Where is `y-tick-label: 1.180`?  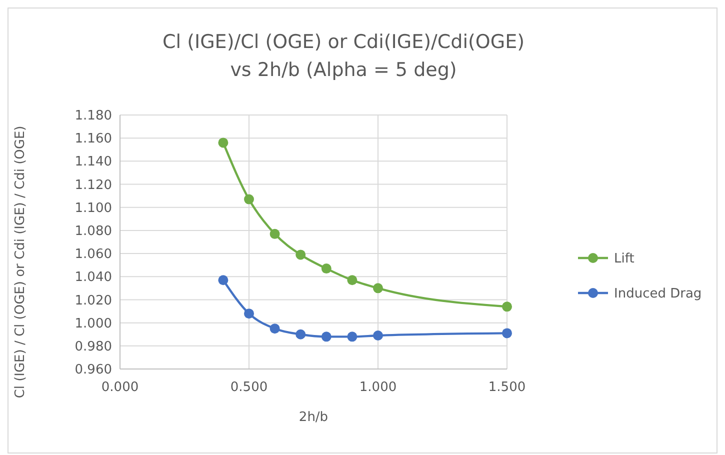
y-tick-label: 1.180 is located at coordinates (93, 116).